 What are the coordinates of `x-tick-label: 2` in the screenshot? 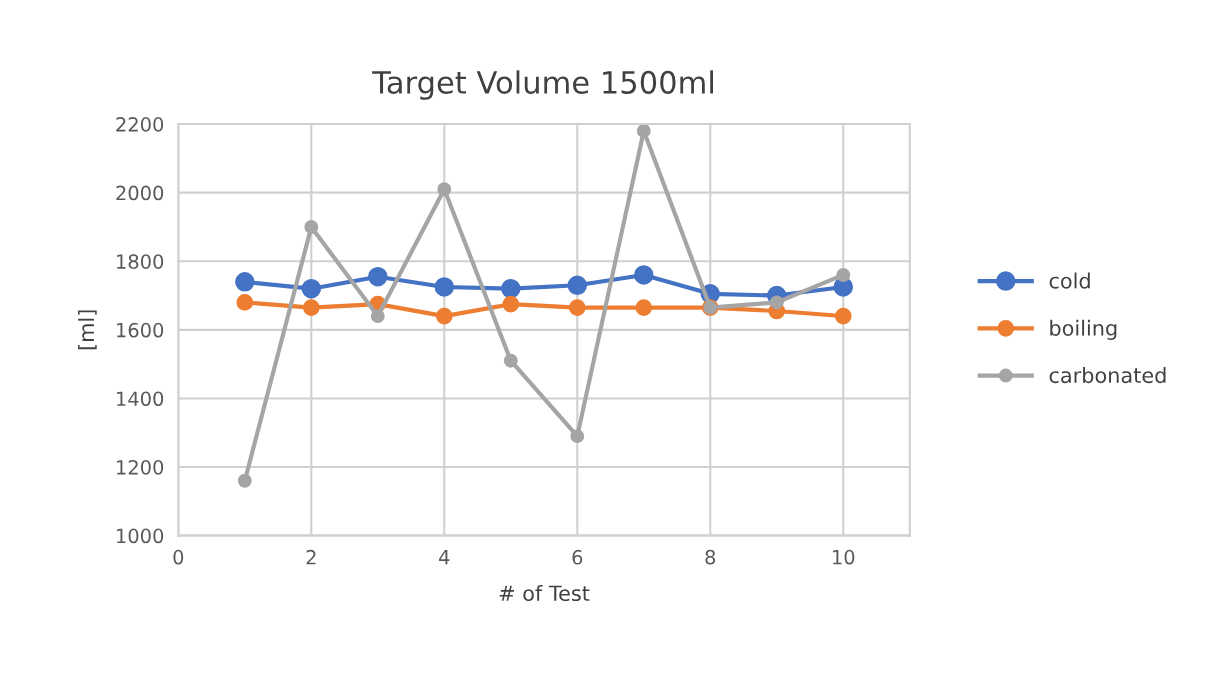 It's located at (311, 557).